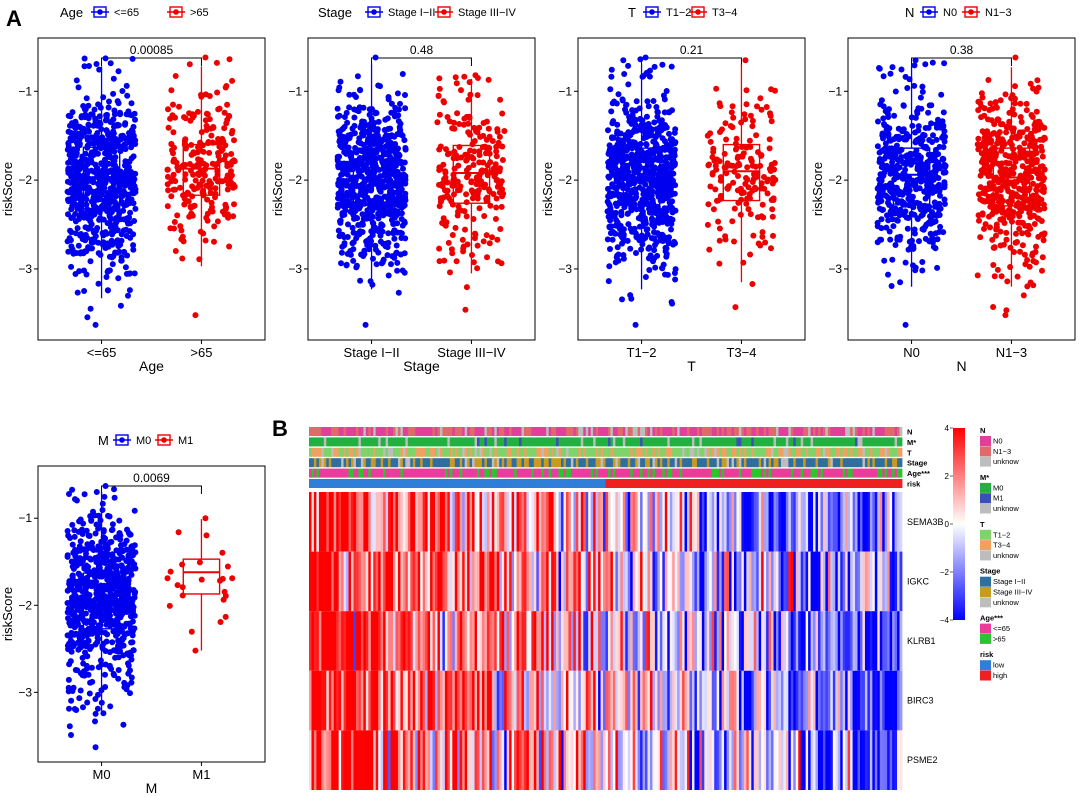 Image resolution: width=1080 pixels, height=797 pixels. Describe the element at coordinates (199, 13) in the screenshot. I see `legend-label: >65` at that location.